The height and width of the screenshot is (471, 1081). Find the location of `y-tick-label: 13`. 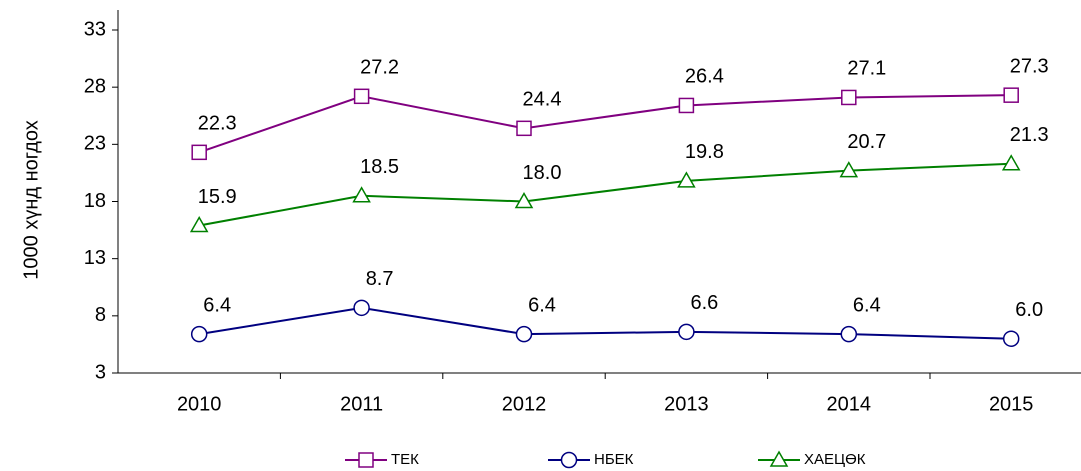

y-tick-label: 13 is located at coordinates (95, 258).